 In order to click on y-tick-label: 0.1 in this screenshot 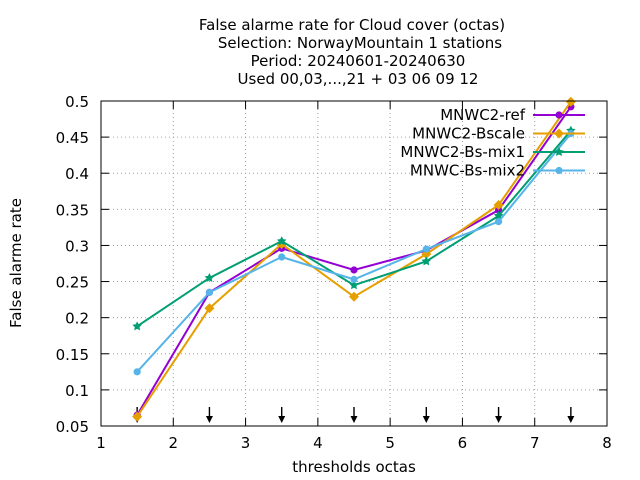, I will do `click(77, 391)`.